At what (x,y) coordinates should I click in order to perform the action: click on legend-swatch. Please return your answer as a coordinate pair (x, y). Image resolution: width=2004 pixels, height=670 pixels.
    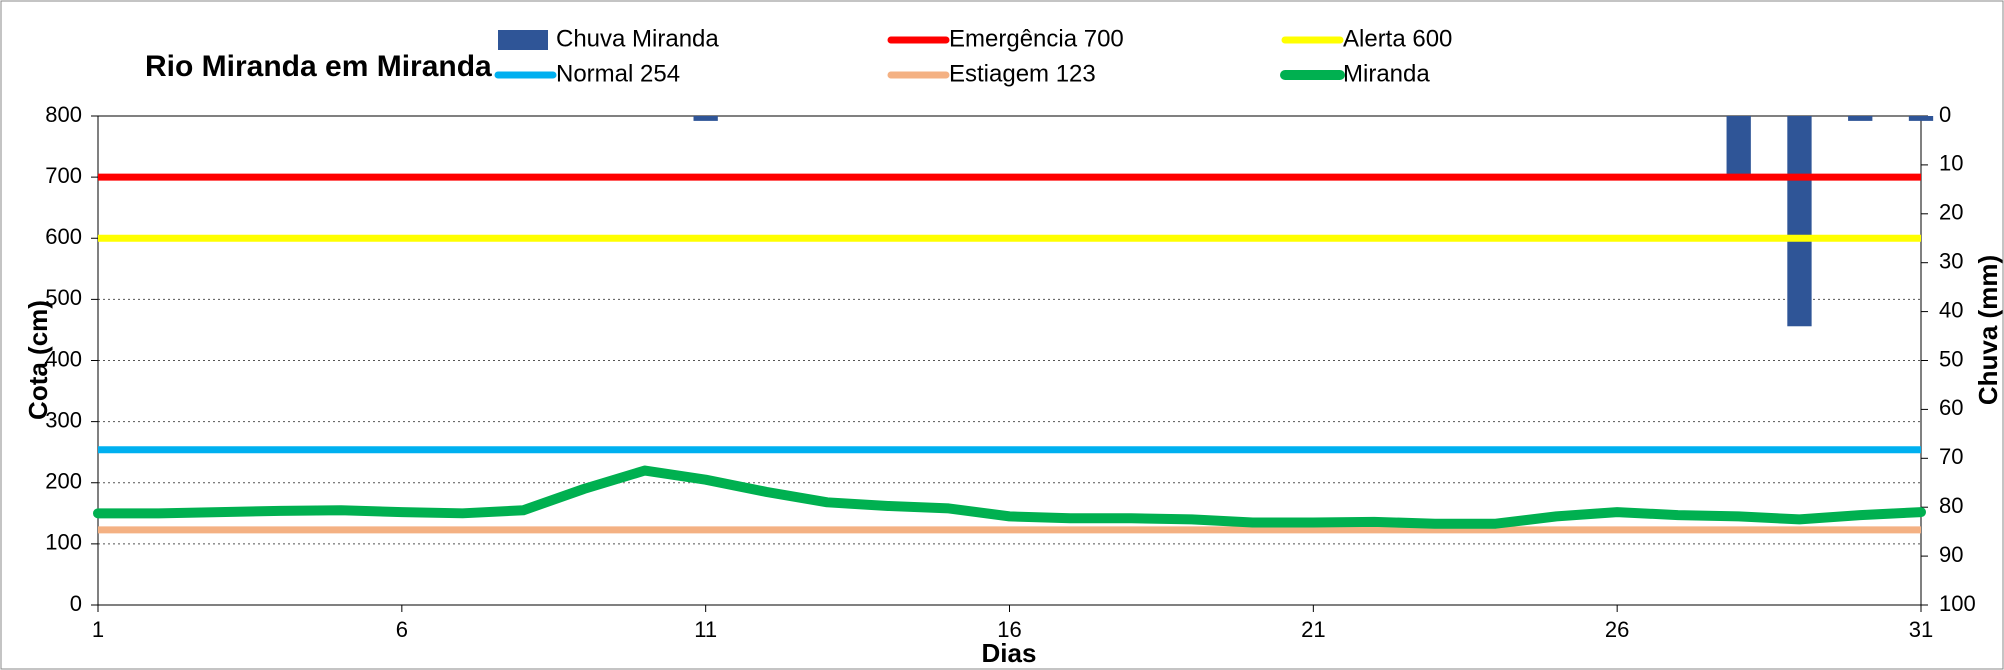
    Looking at the image, I should click on (523, 40).